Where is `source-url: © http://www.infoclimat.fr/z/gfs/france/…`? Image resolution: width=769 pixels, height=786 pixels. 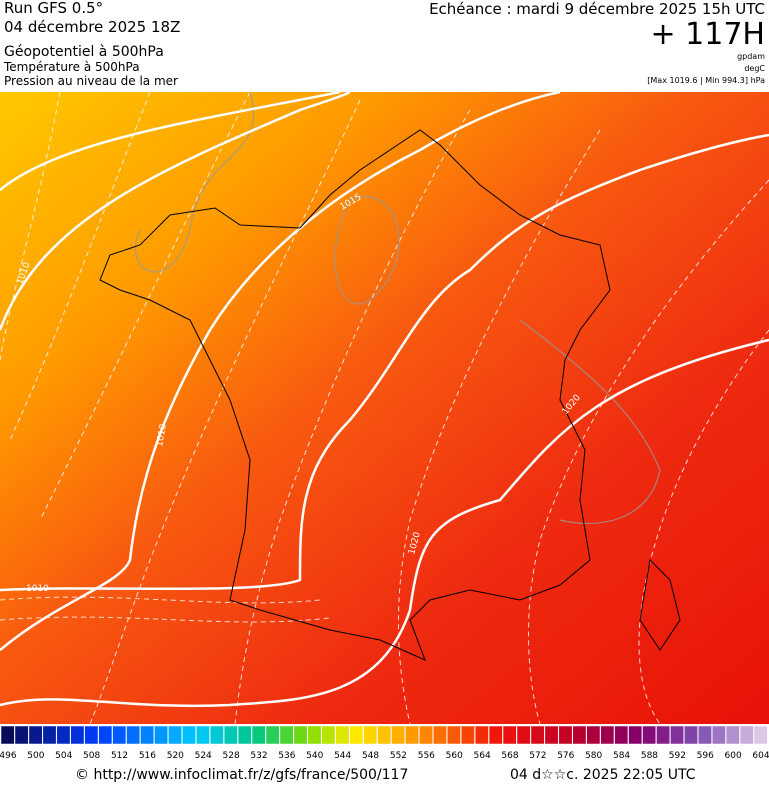 source-url: © http://www.infoclimat.fr/z/gfs/france/… is located at coordinates (241, 775).